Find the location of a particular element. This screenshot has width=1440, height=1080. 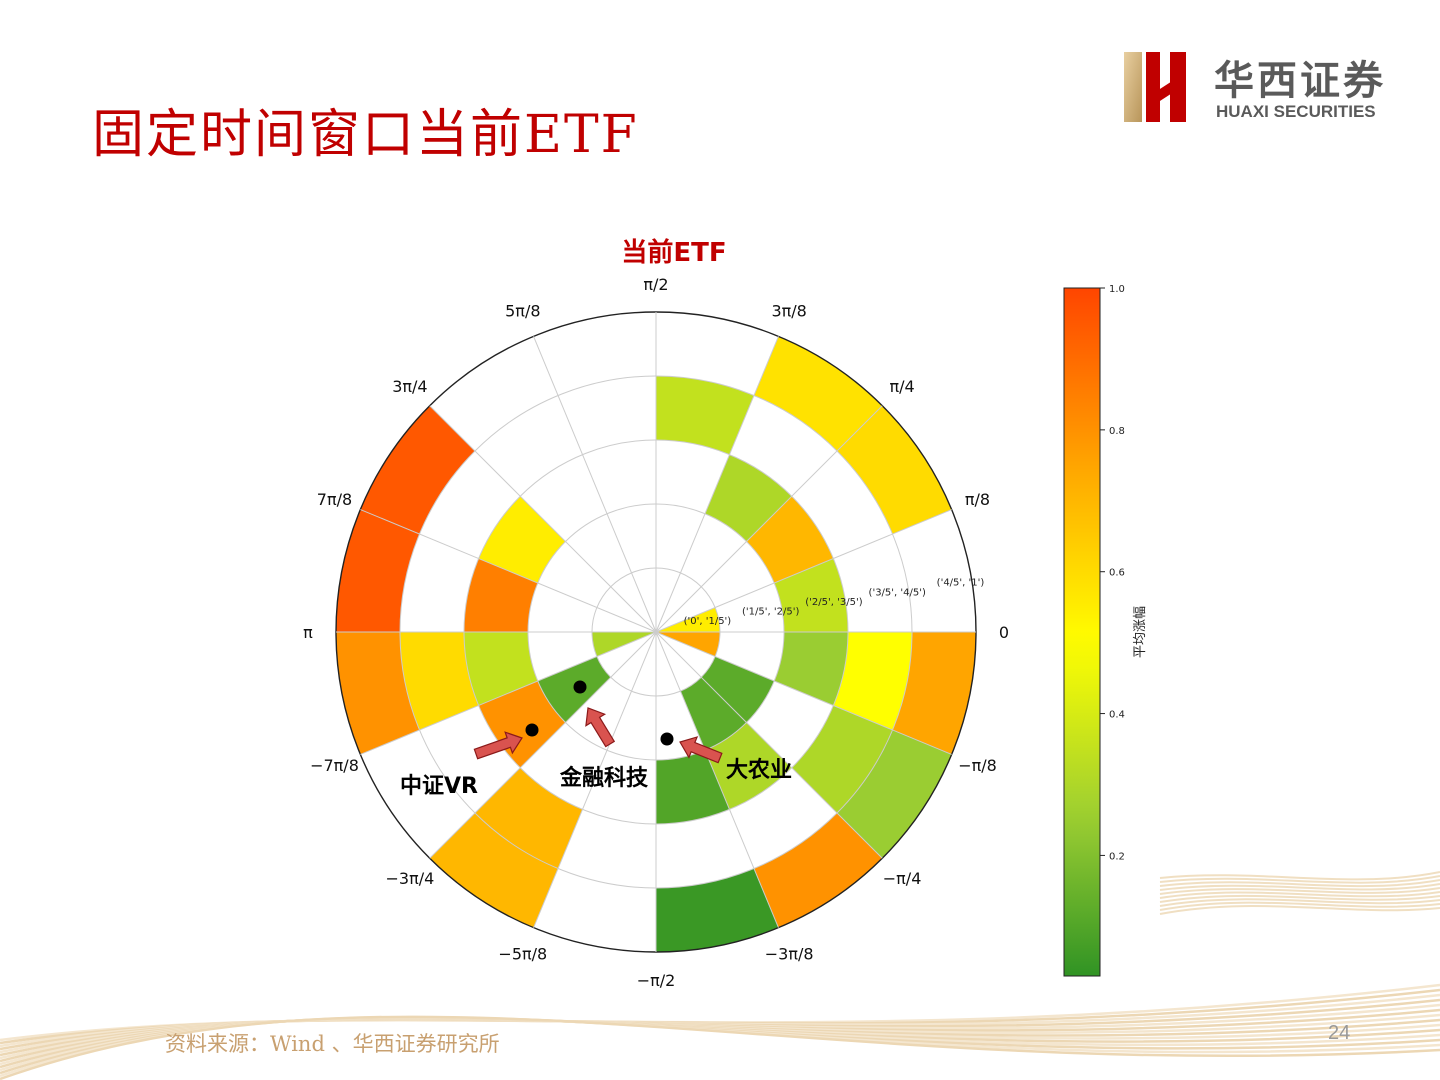

angle-tick-label: π is located at coordinates (308, 632).